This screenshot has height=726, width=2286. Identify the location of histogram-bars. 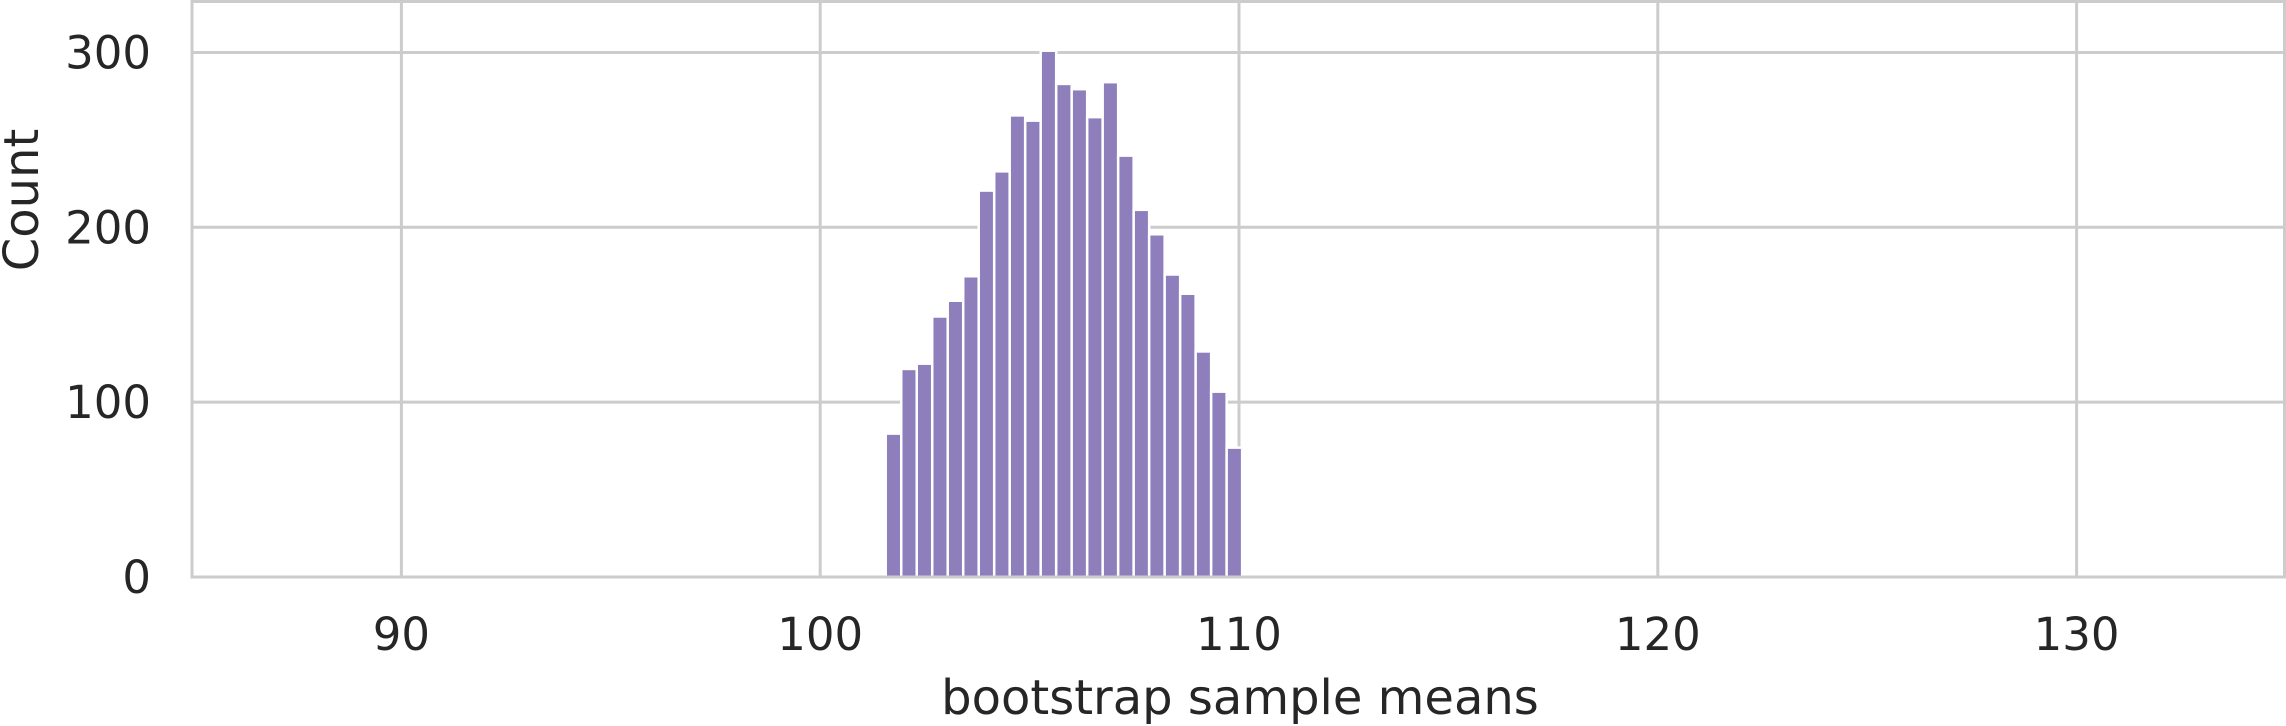
(1064, 314).